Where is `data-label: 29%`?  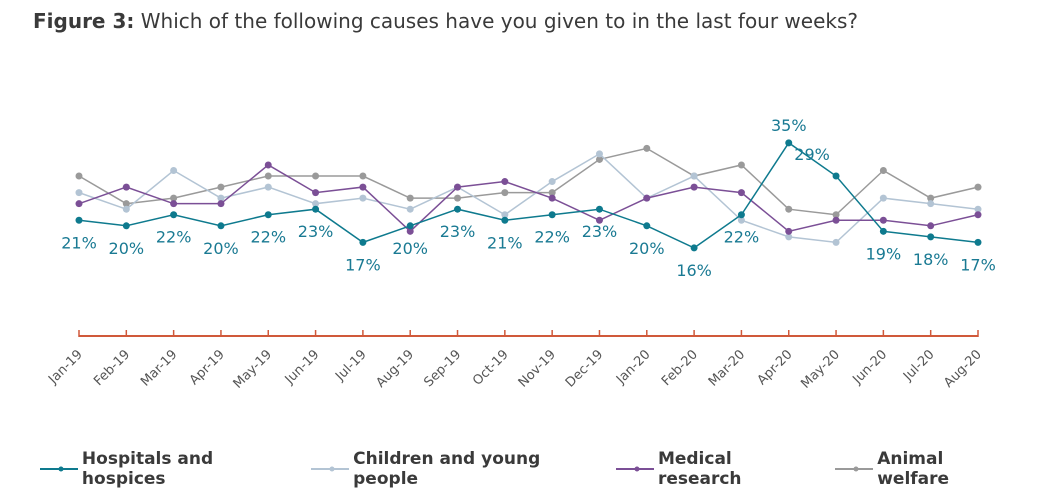
data-label: 29% is located at coordinates (812, 154).